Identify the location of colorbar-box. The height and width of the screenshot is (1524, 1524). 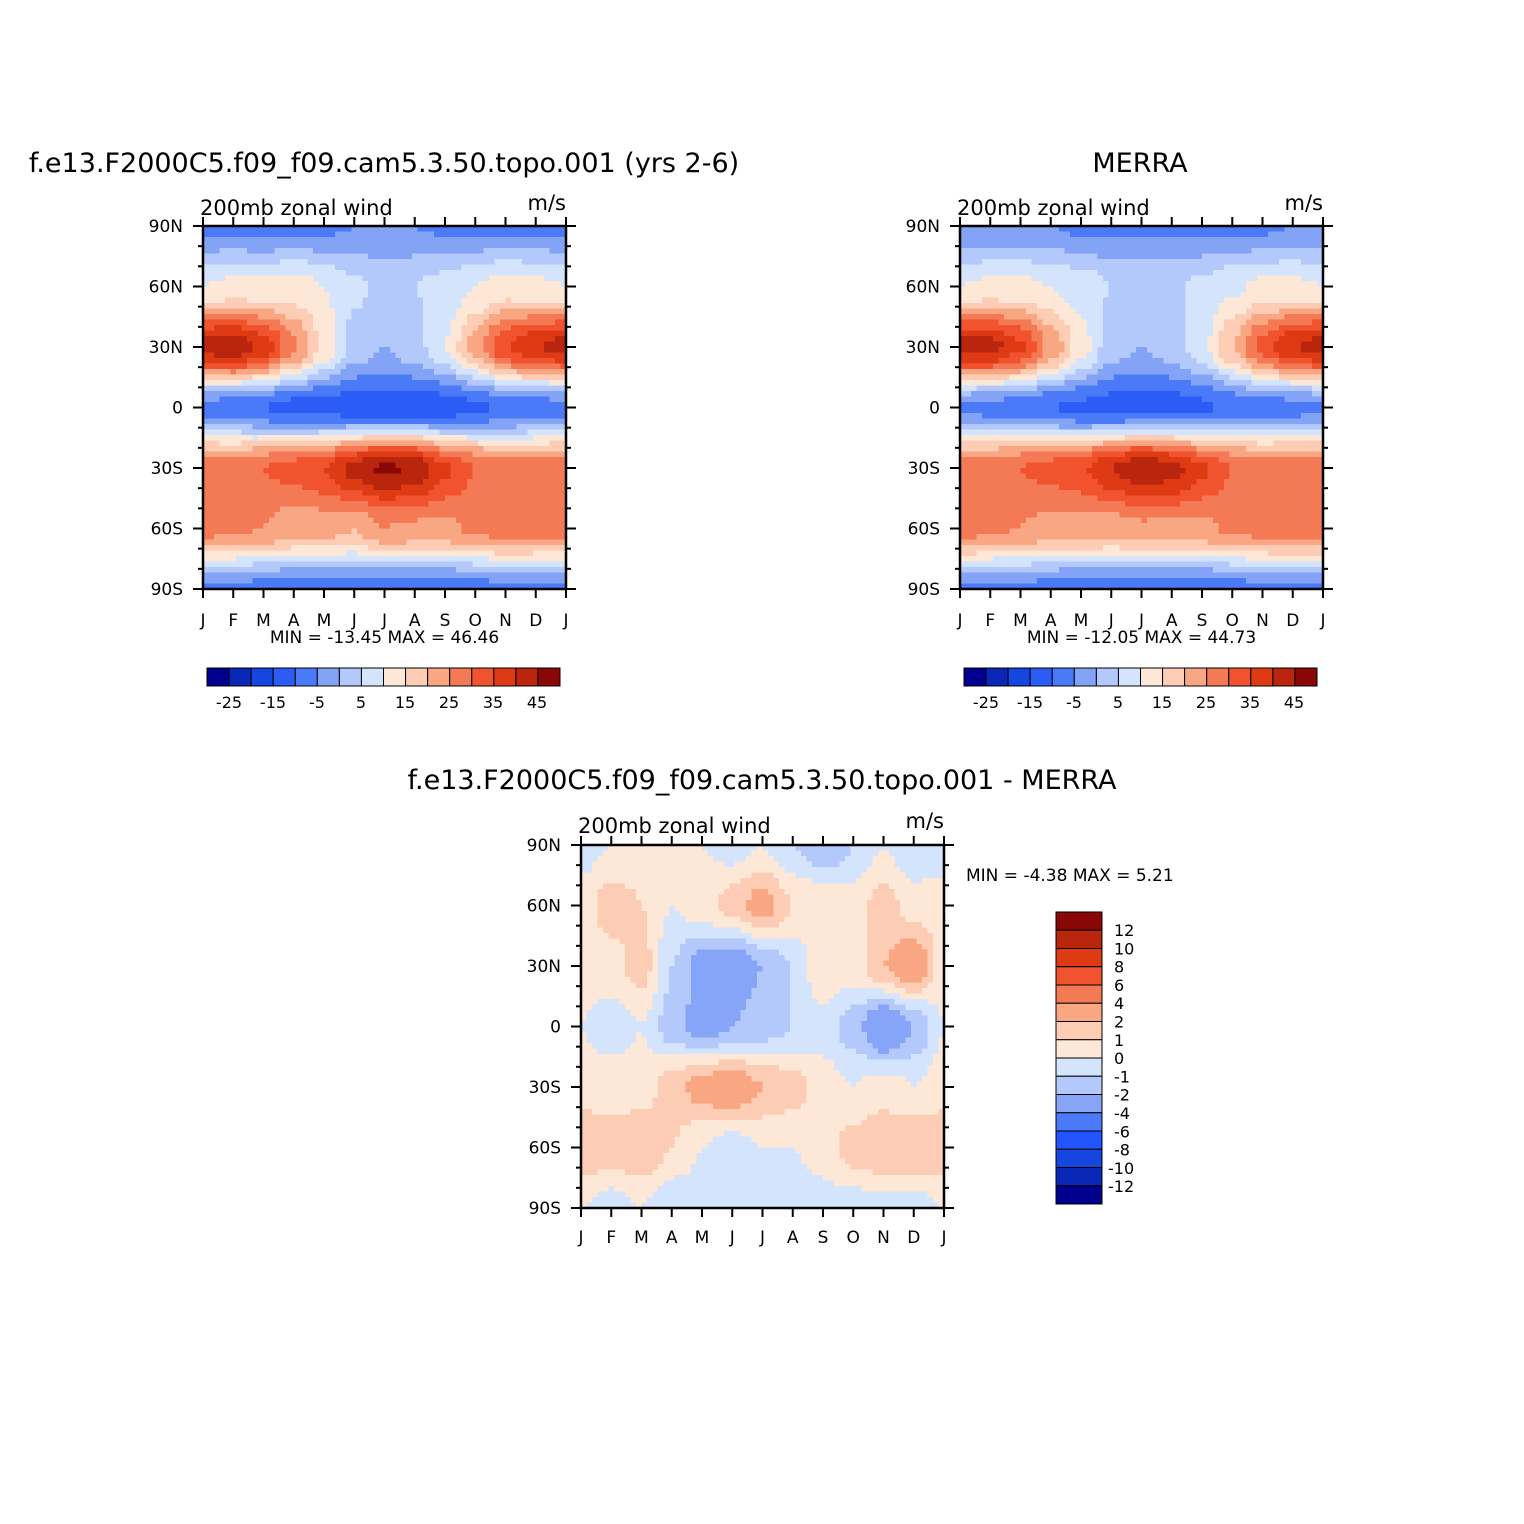
(483, 677).